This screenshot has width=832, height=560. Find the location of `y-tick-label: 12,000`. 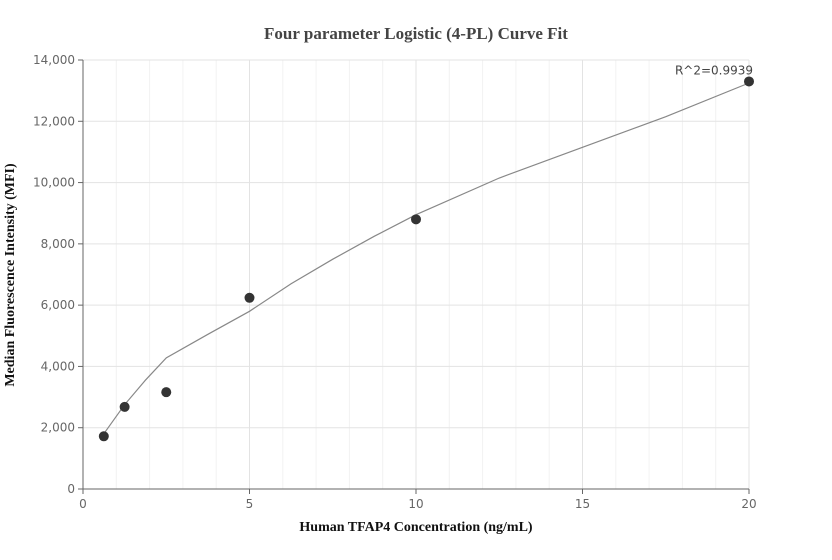

y-tick-label: 12,000 is located at coordinates (54, 121).